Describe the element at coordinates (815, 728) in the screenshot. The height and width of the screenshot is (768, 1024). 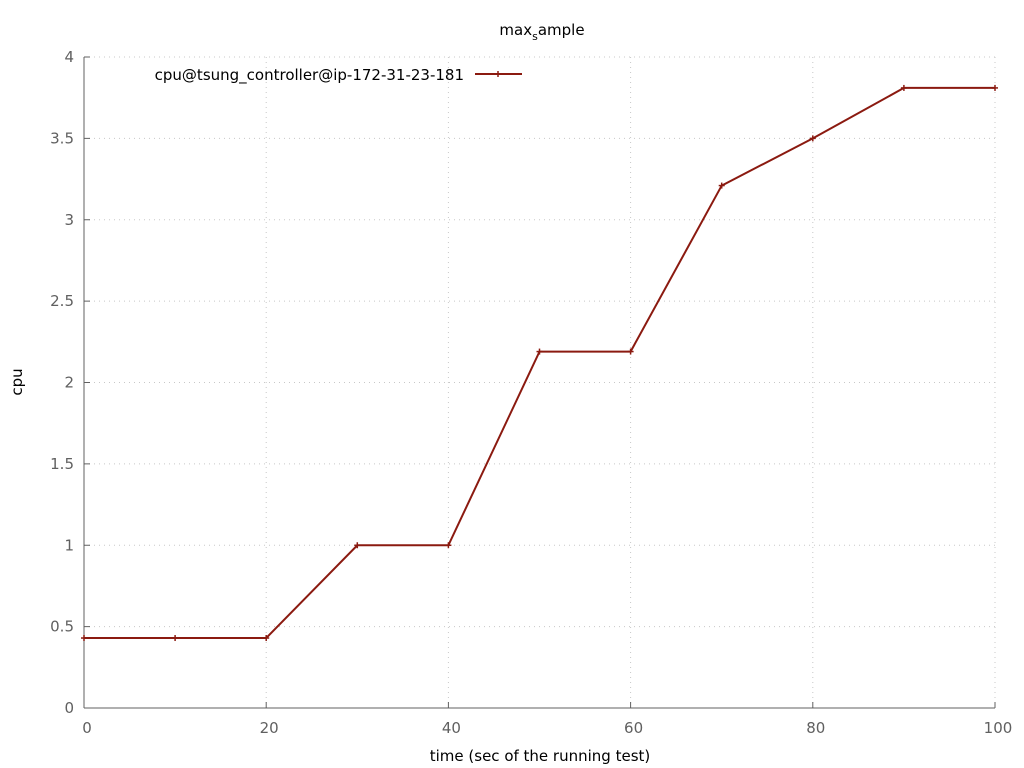
I see `x-tick-label: 80` at that location.